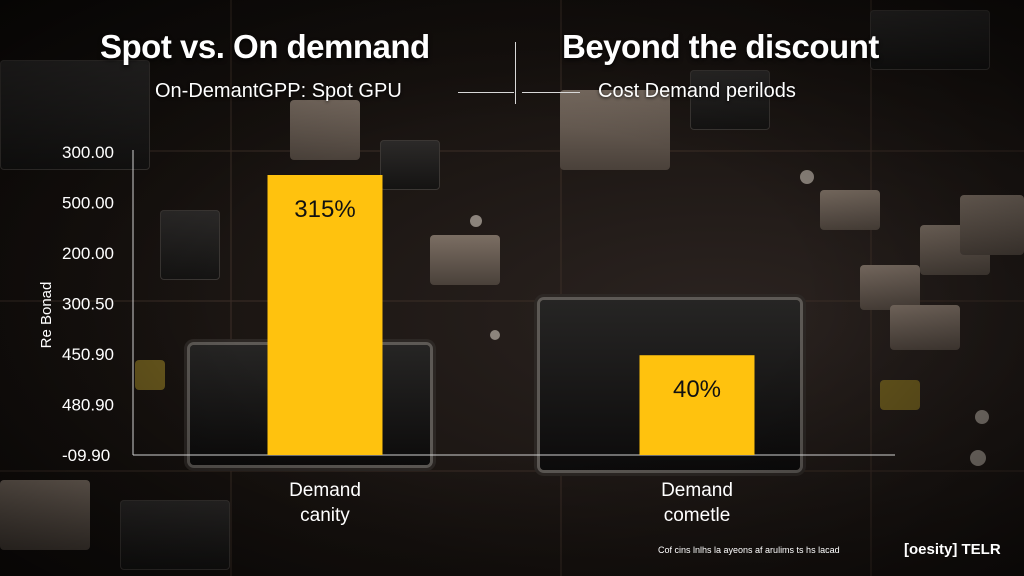 Image resolution: width=1024 pixels, height=576 pixels. Describe the element at coordinates (551, 92) in the screenshot. I see `header-divider-right` at that location.